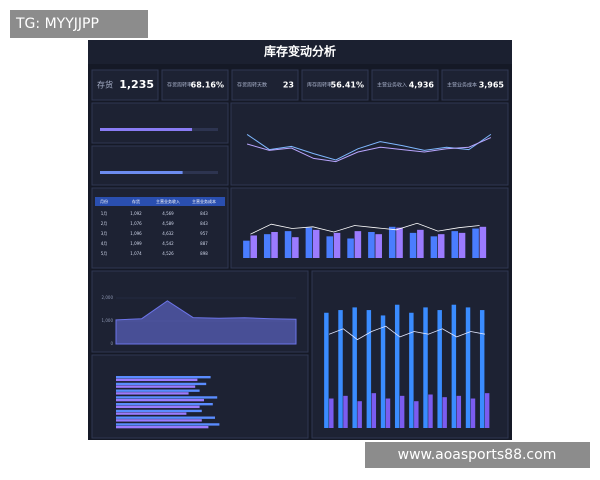 The image size is (600, 480). What do you see at coordinates (136, 84) in the screenshot?
I see `kpi-value: 1,235` at bounding box center [136, 84].